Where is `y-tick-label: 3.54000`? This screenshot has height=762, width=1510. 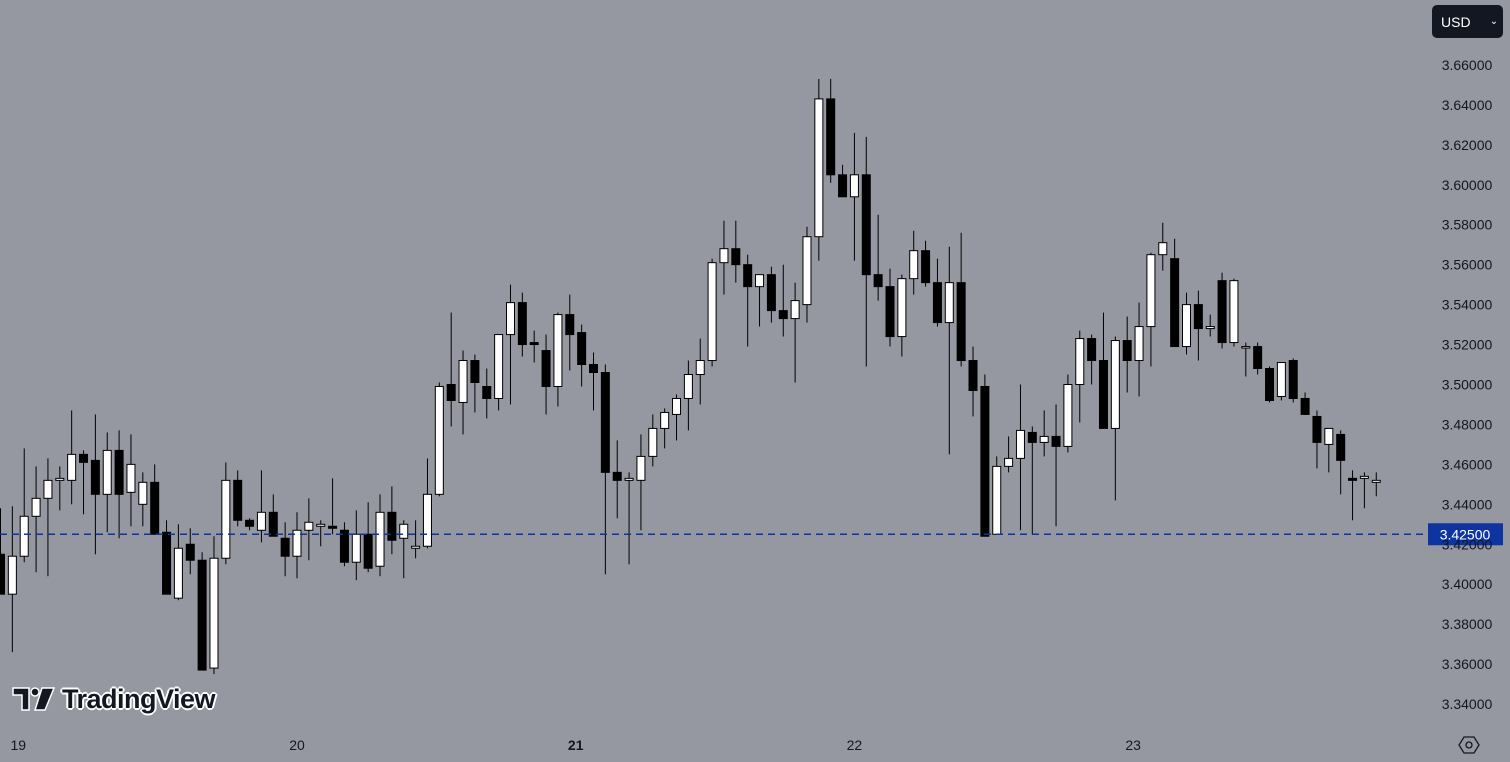
y-tick-label: 3.54000 is located at coordinates (1467, 305).